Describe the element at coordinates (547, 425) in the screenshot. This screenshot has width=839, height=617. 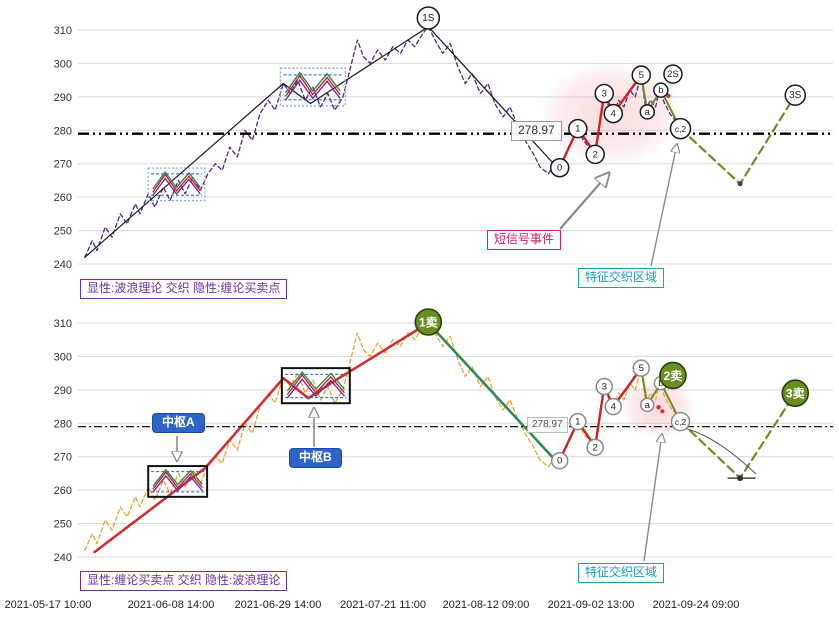
I see `price-threshold-label-bottom: 278.97` at that location.